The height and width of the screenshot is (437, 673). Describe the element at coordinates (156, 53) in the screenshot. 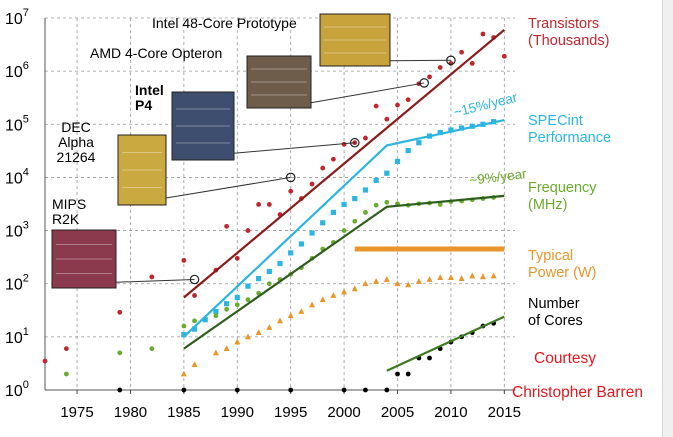

I see `processor-label-1-0: AMD 4-Core Opteron` at that location.